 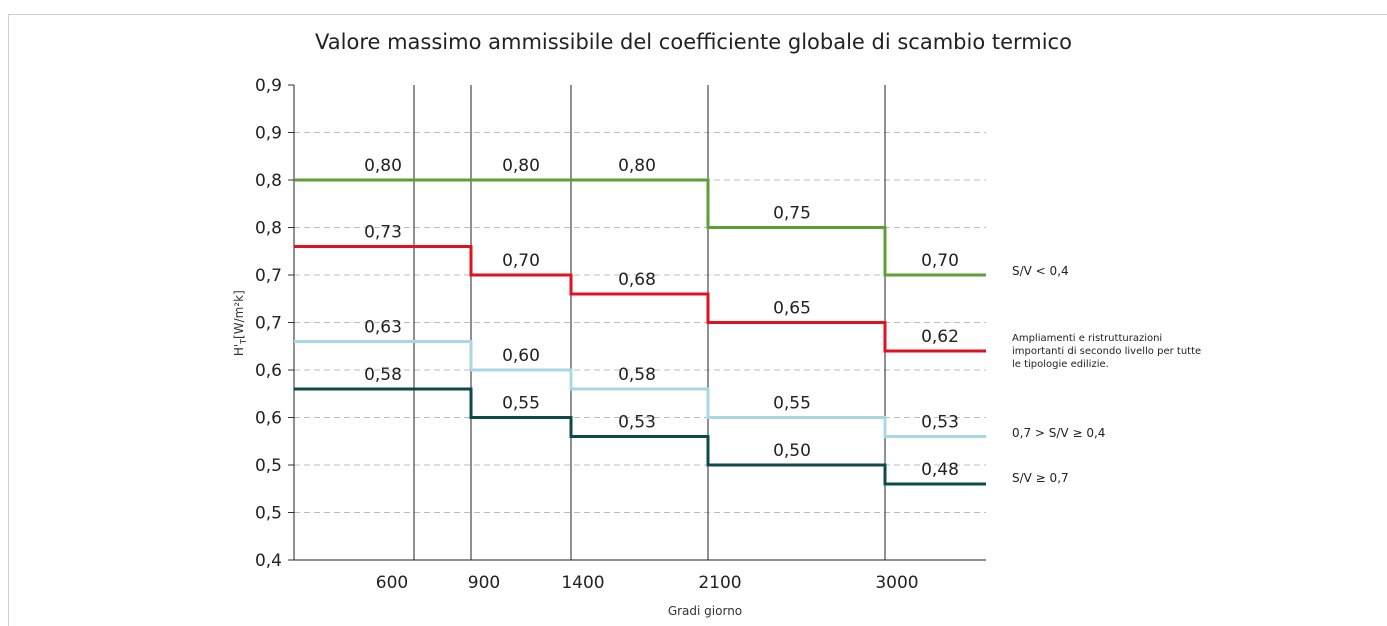 I want to click on x-tick-label: 3000, so click(x=896, y=583).